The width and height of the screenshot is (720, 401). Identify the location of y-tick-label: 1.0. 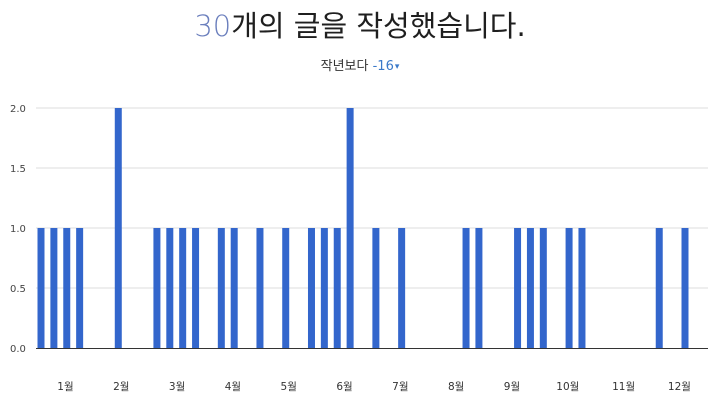
(18, 229).